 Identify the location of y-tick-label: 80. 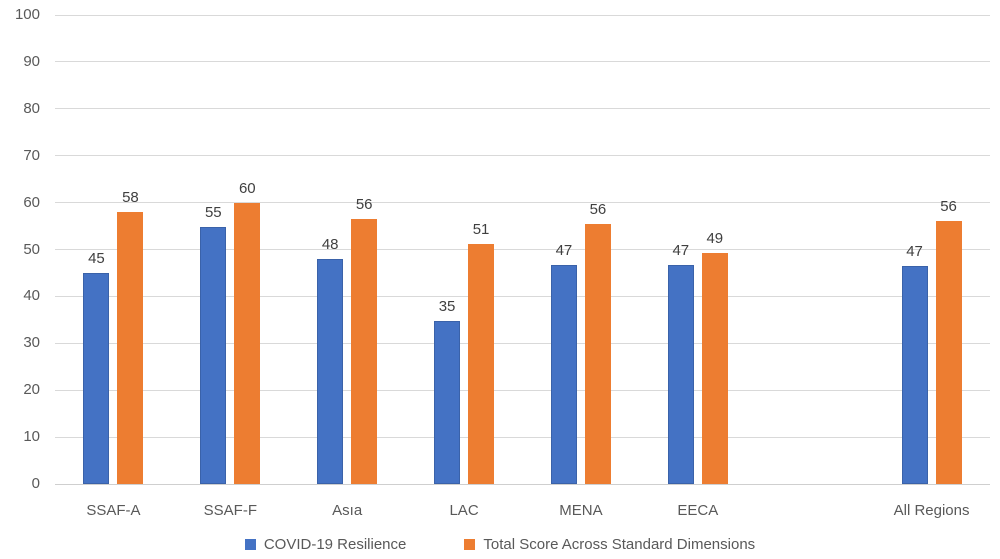
(31, 108).